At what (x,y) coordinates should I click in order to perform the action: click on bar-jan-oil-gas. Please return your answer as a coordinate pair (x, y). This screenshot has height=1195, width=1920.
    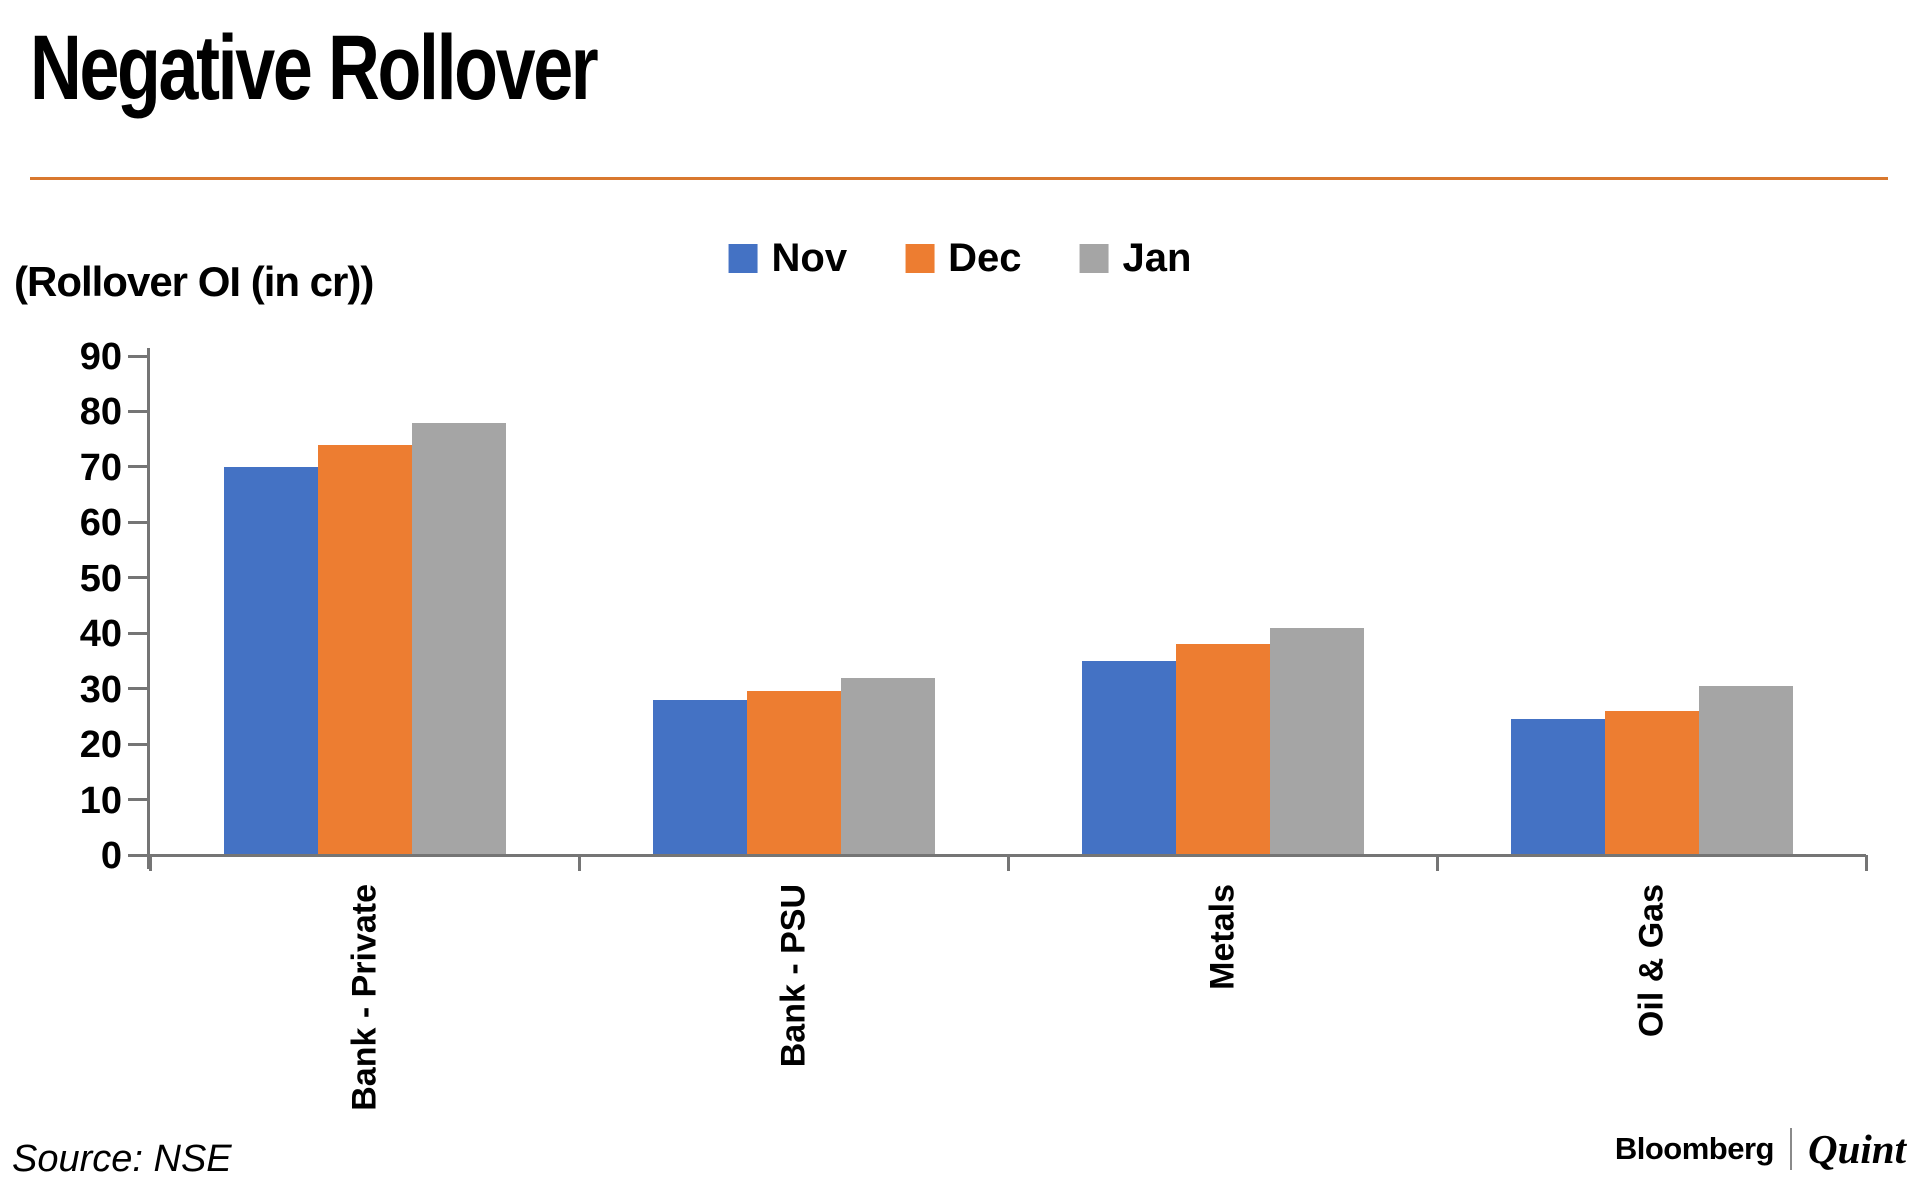
    Looking at the image, I should click on (1745, 770).